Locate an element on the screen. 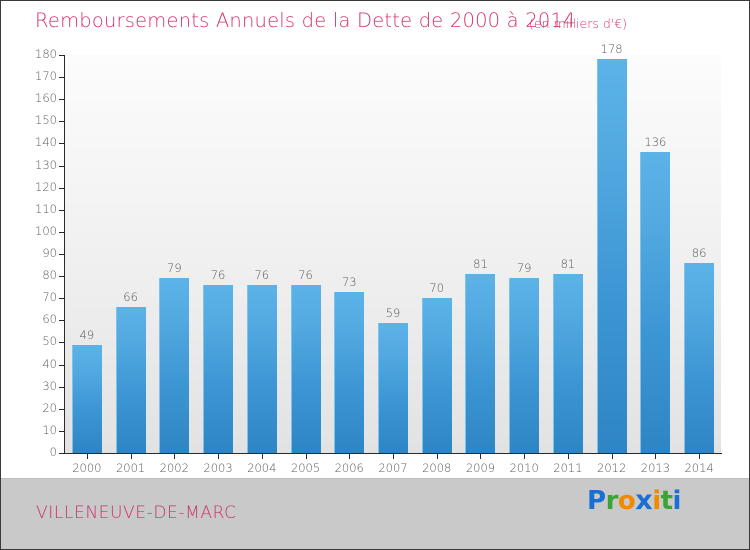 This screenshot has height=550, width=750. y-axis-tick-label-wrap: 10 is located at coordinates (29, 430).